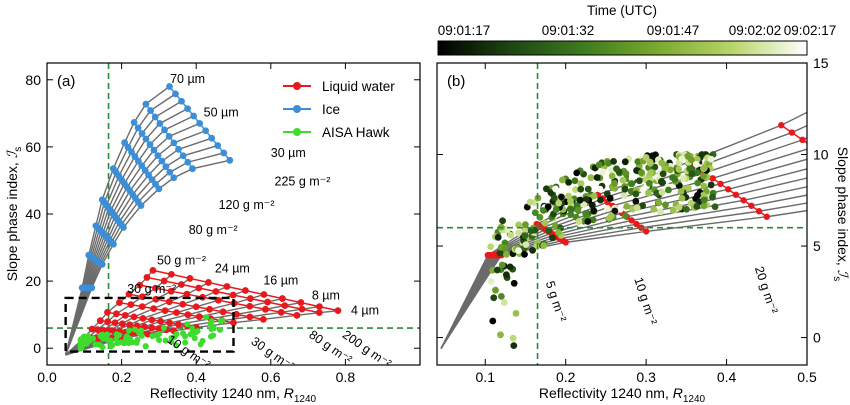 This screenshot has height=405, width=850. Describe the element at coordinates (149, 324) in the screenshot. I see `zoom-box` at that location.